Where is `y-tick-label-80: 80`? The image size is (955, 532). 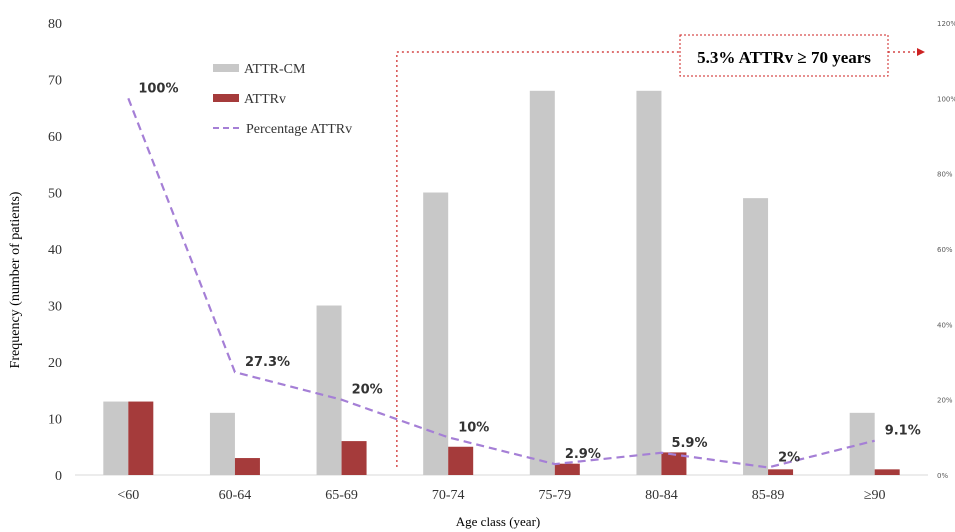
y-tick-label-80: 80 is located at coordinates (55, 24).